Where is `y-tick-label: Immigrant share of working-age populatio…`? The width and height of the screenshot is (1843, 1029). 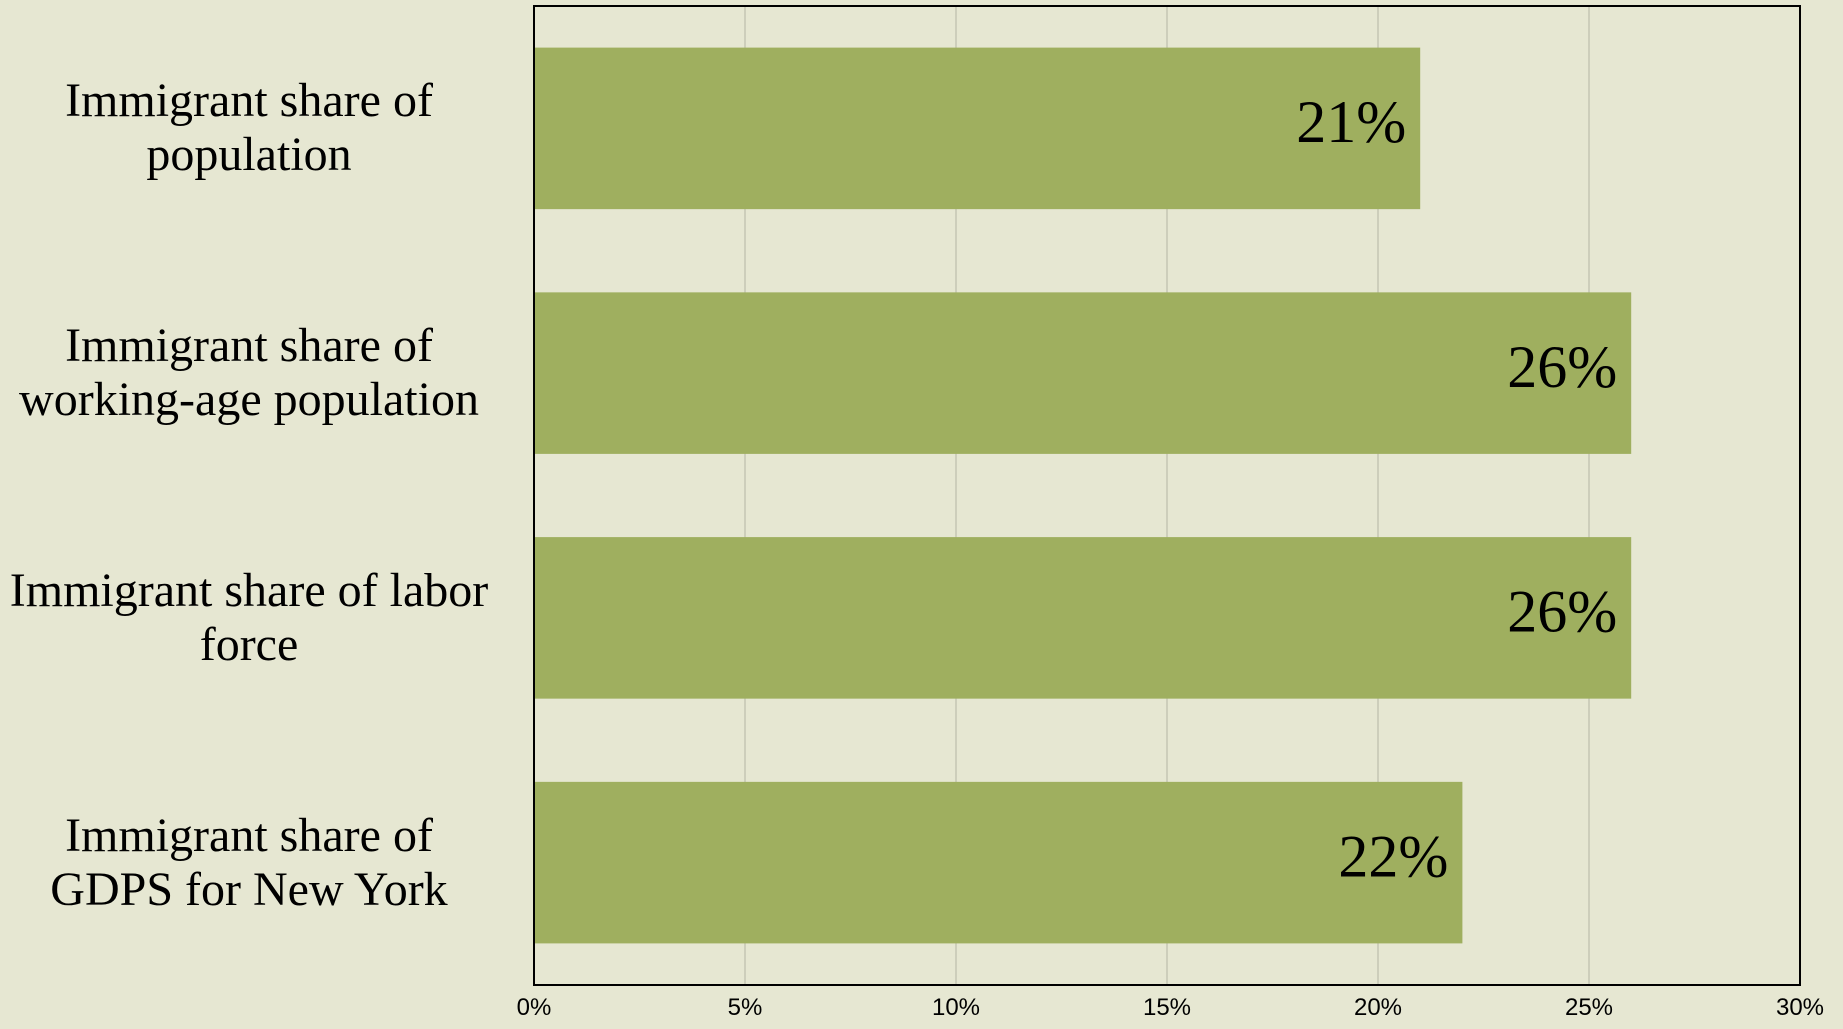 y-tick-label: Immigrant share of working-age populatio… is located at coordinates (249, 373).